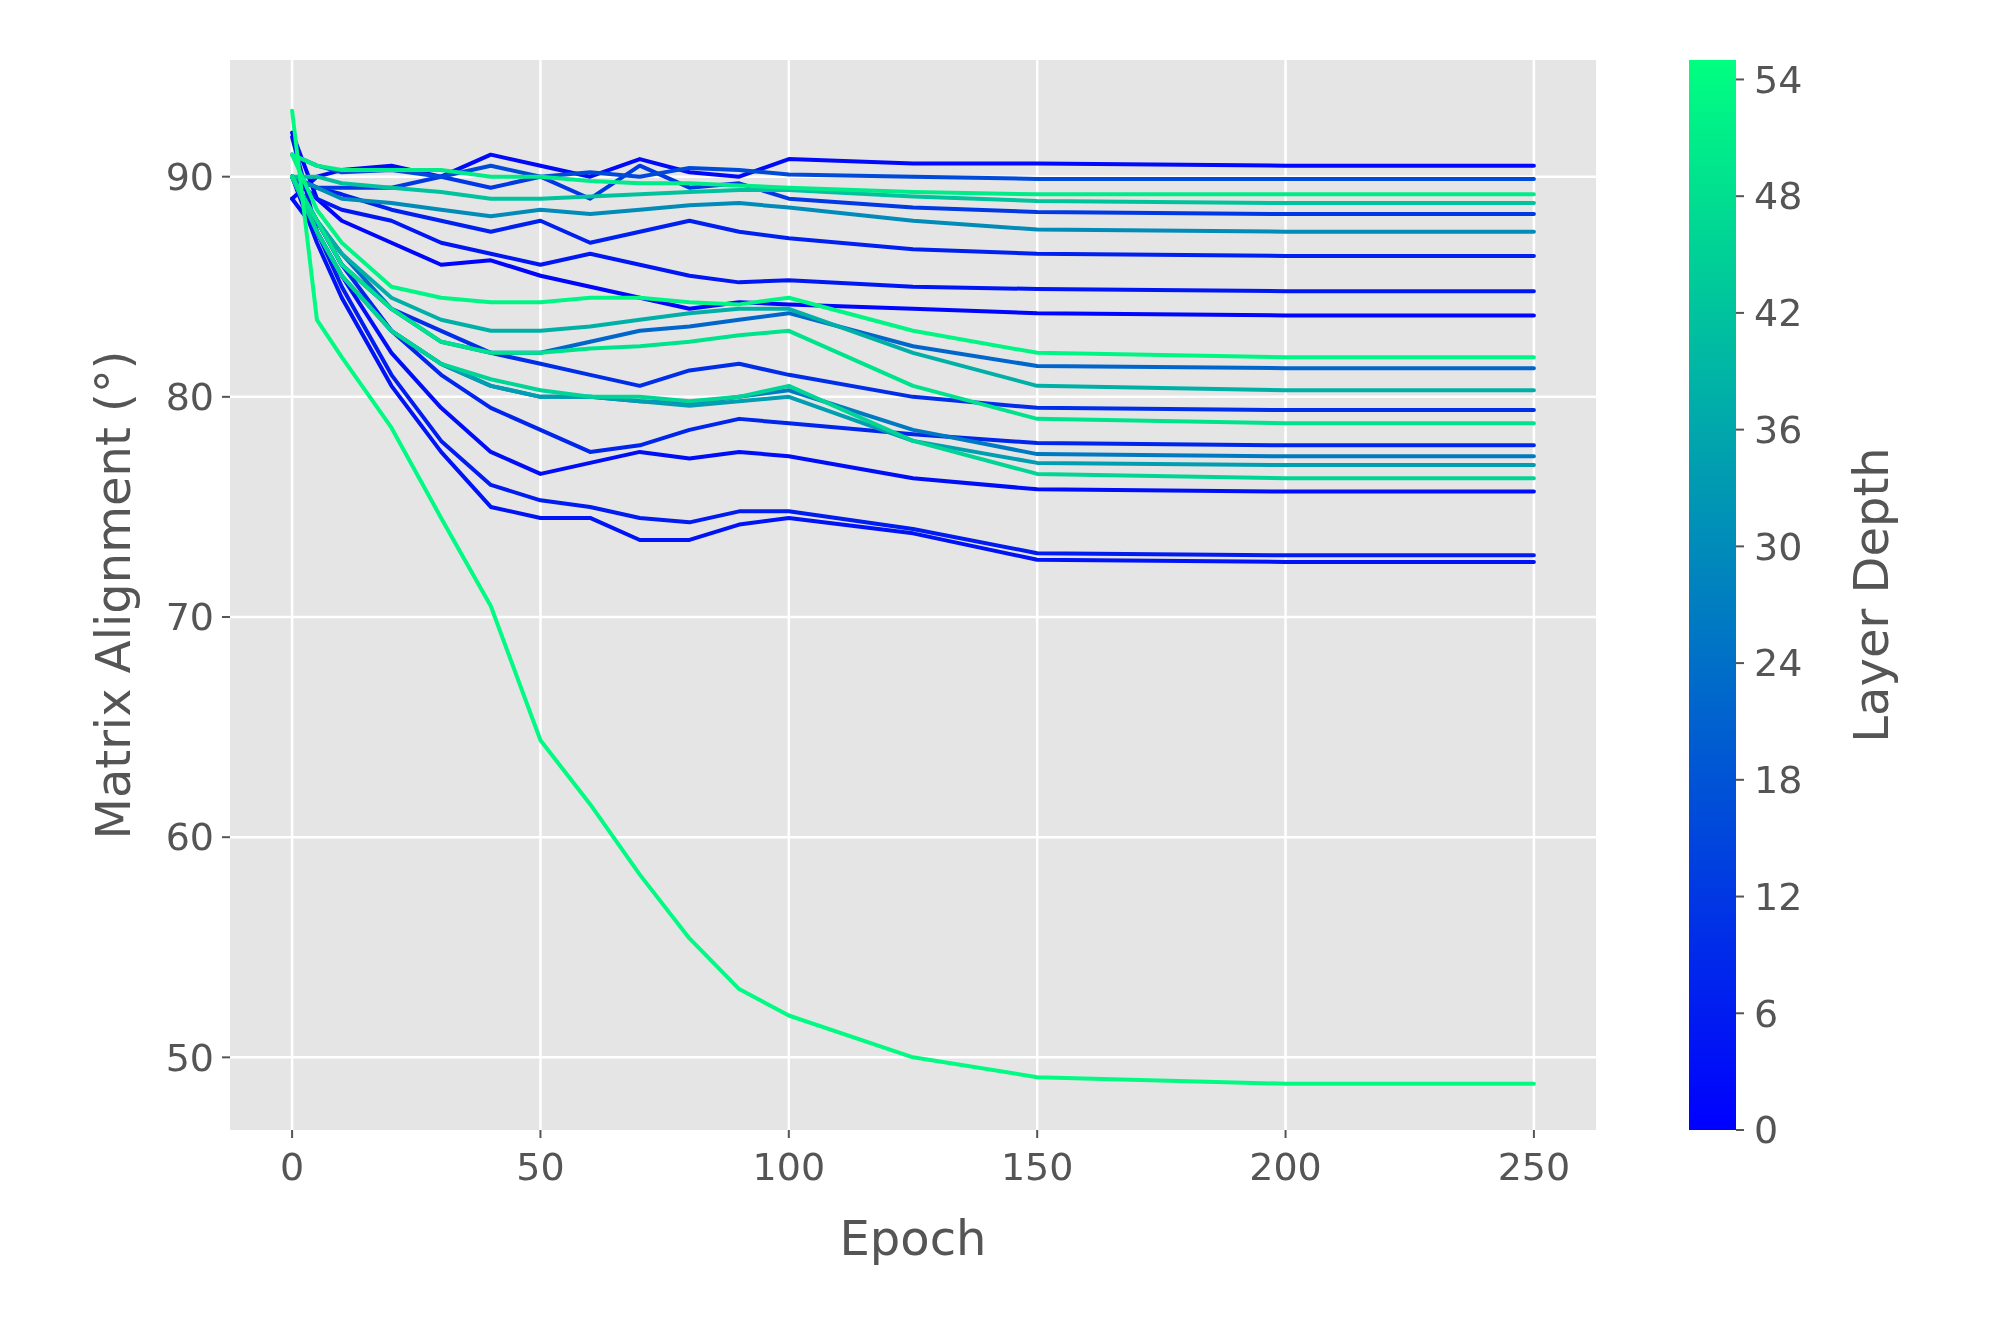 Image resolution: width=2000 pixels, height=1333 pixels. I want to click on x-axis-title: Epoch, so click(913, 1238).